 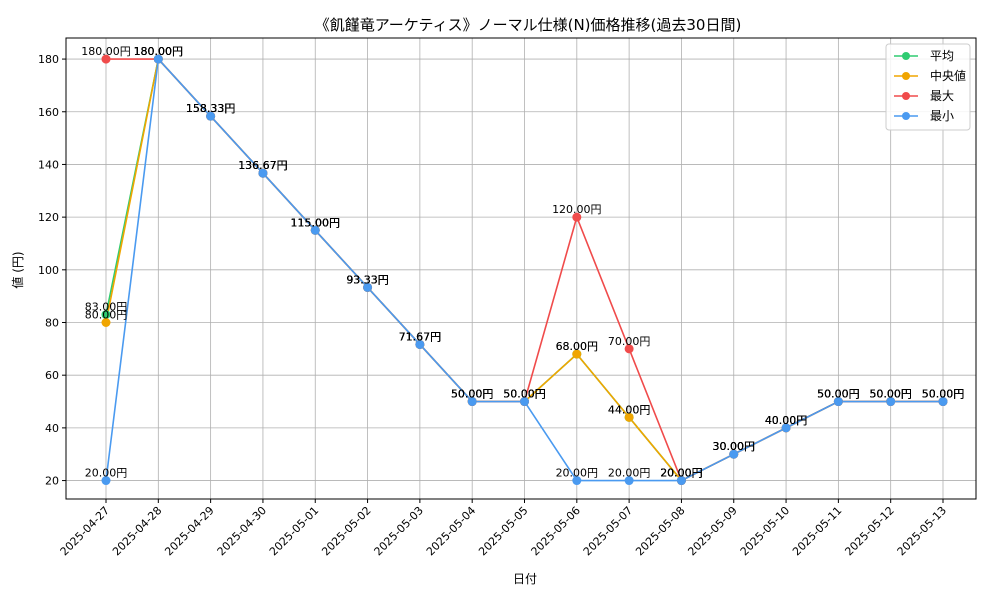 What do you see at coordinates (294, 531) in the screenshot?
I see `x-tick-label: 2025-05-01` at bounding box center [294, 531].